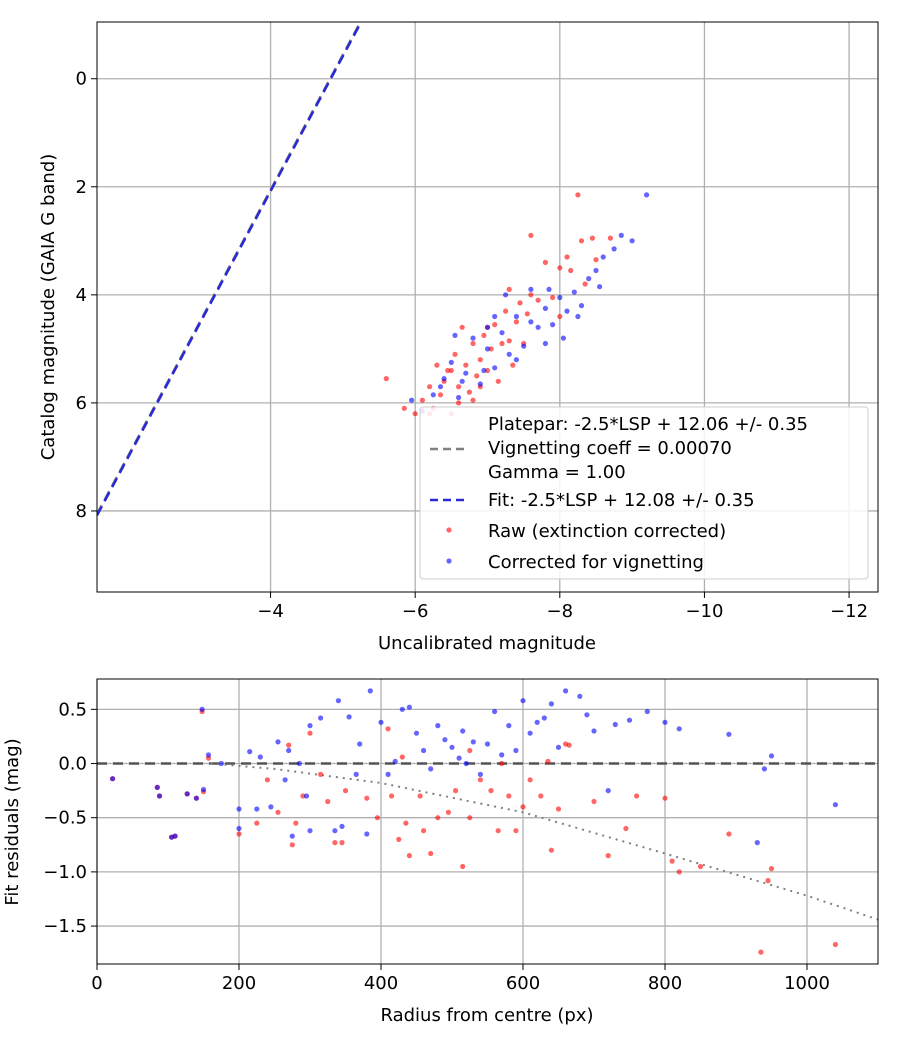 Image resolution: width=900 pixels, height=1050 pixels. I want to click on legend-gamma: Gamma = 1.00, so click(557, 472).